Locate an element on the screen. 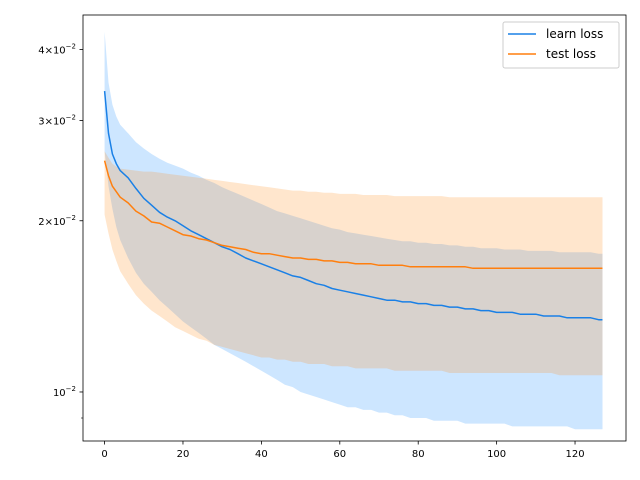 This screenshot has width=640, height=480. y-tick-label: 2×10⁻² is located at coordinates (57, 221).